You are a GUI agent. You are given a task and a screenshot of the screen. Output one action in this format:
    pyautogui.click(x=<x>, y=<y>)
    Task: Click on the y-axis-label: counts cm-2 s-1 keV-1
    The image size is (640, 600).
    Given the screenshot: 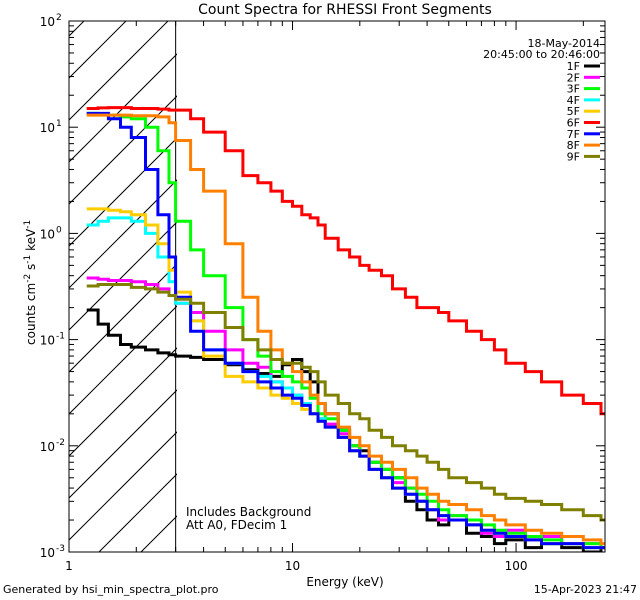 What is the action you would take?
    pyautogui.click(x=30, y=282)
    